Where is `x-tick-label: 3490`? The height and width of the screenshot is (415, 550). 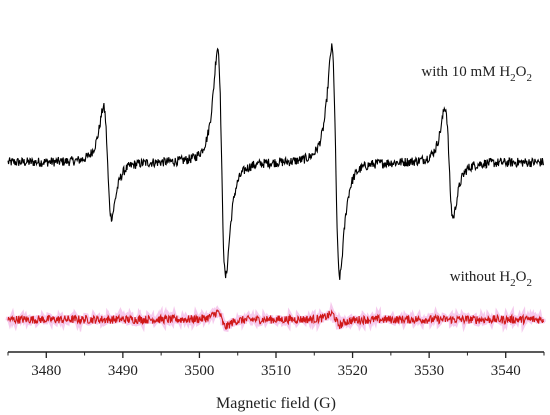 x-tick-label: 3490 is located at coordinates (123, 371).